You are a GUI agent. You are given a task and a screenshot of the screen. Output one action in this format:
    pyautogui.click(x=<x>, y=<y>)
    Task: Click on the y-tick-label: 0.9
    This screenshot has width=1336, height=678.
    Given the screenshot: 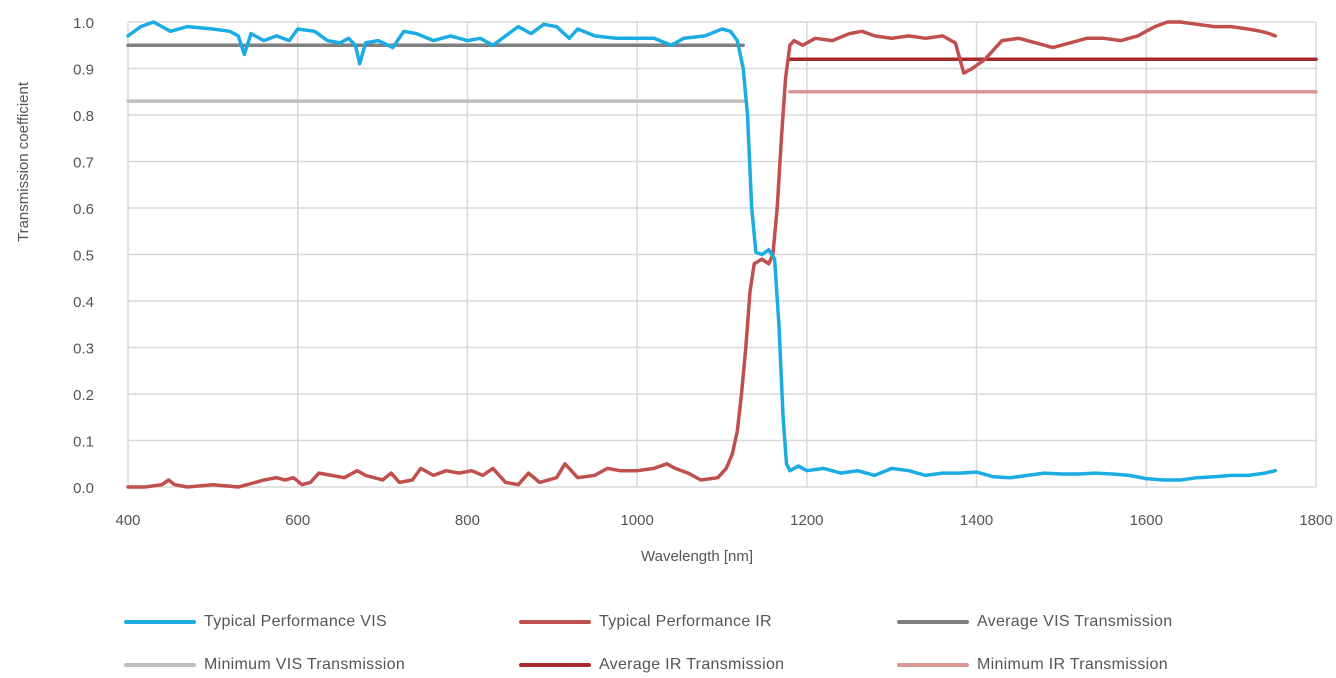 What is the action you would take?
    pyautogui.click(x=83, y=70)
    